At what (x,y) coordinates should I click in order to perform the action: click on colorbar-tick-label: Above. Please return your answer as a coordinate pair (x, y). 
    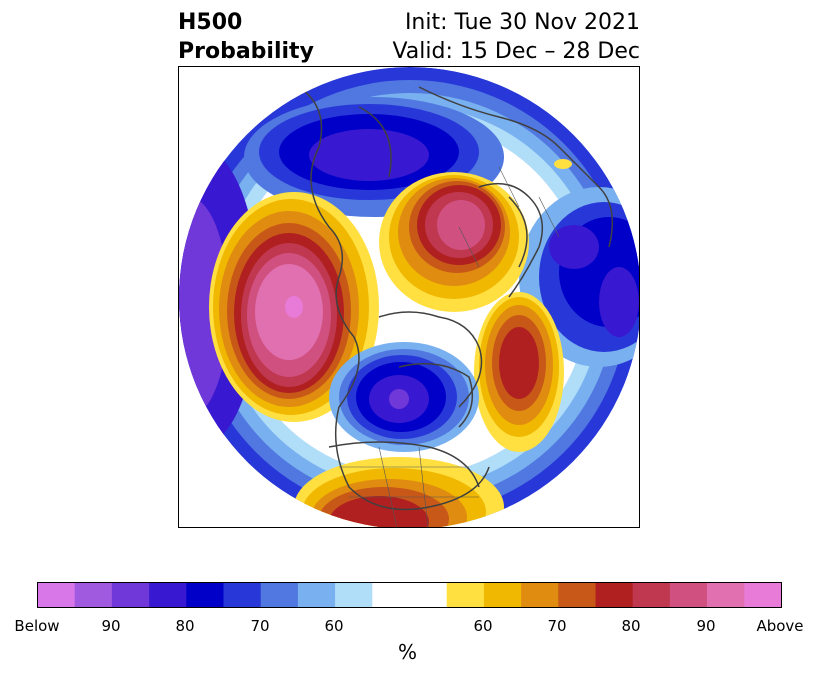
    Looking at the image, I should click on (780, 626).